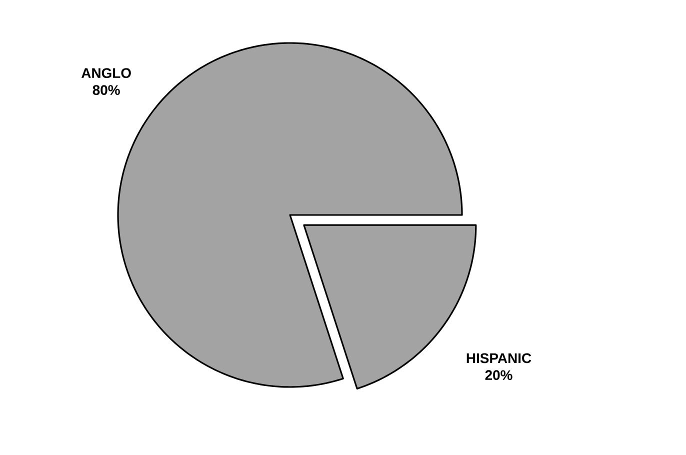 This screenshot has height=455, width=686. What do you see at coordinates (106, 73) in the screenshot?
I see `slice-label: ANGLO` at bounding box center [106, 73].